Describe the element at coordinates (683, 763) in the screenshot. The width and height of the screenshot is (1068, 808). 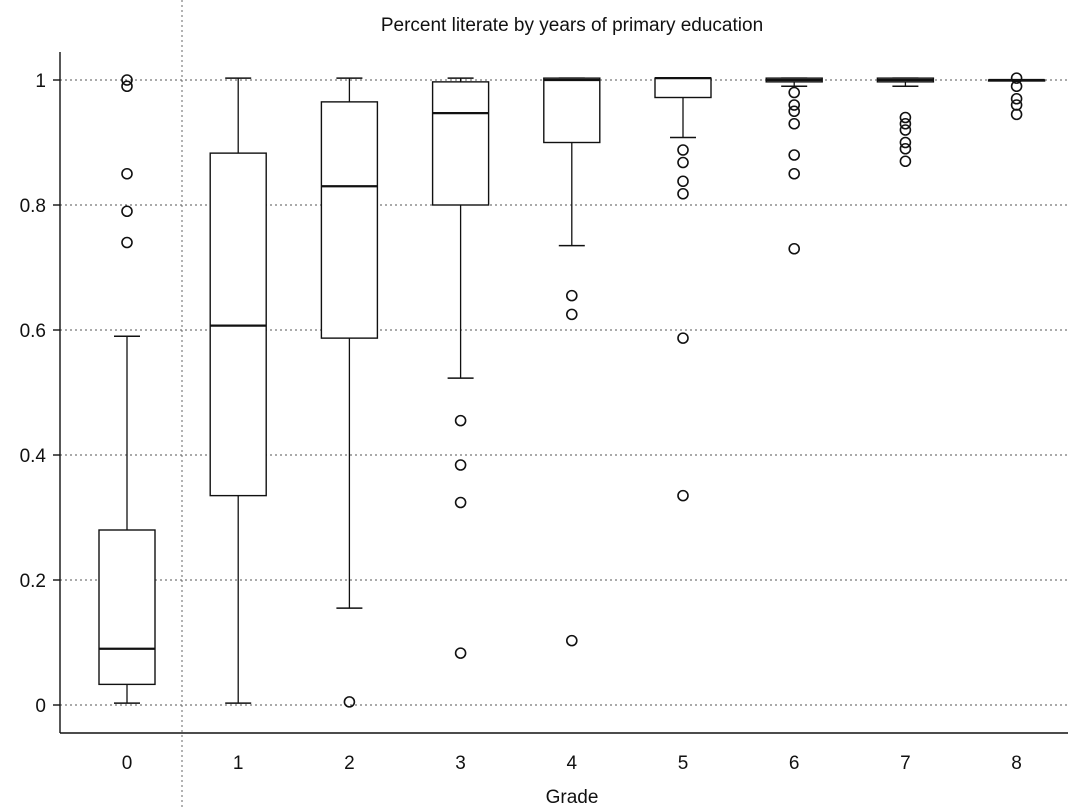
I see `x-tick-label: 5` at that location.